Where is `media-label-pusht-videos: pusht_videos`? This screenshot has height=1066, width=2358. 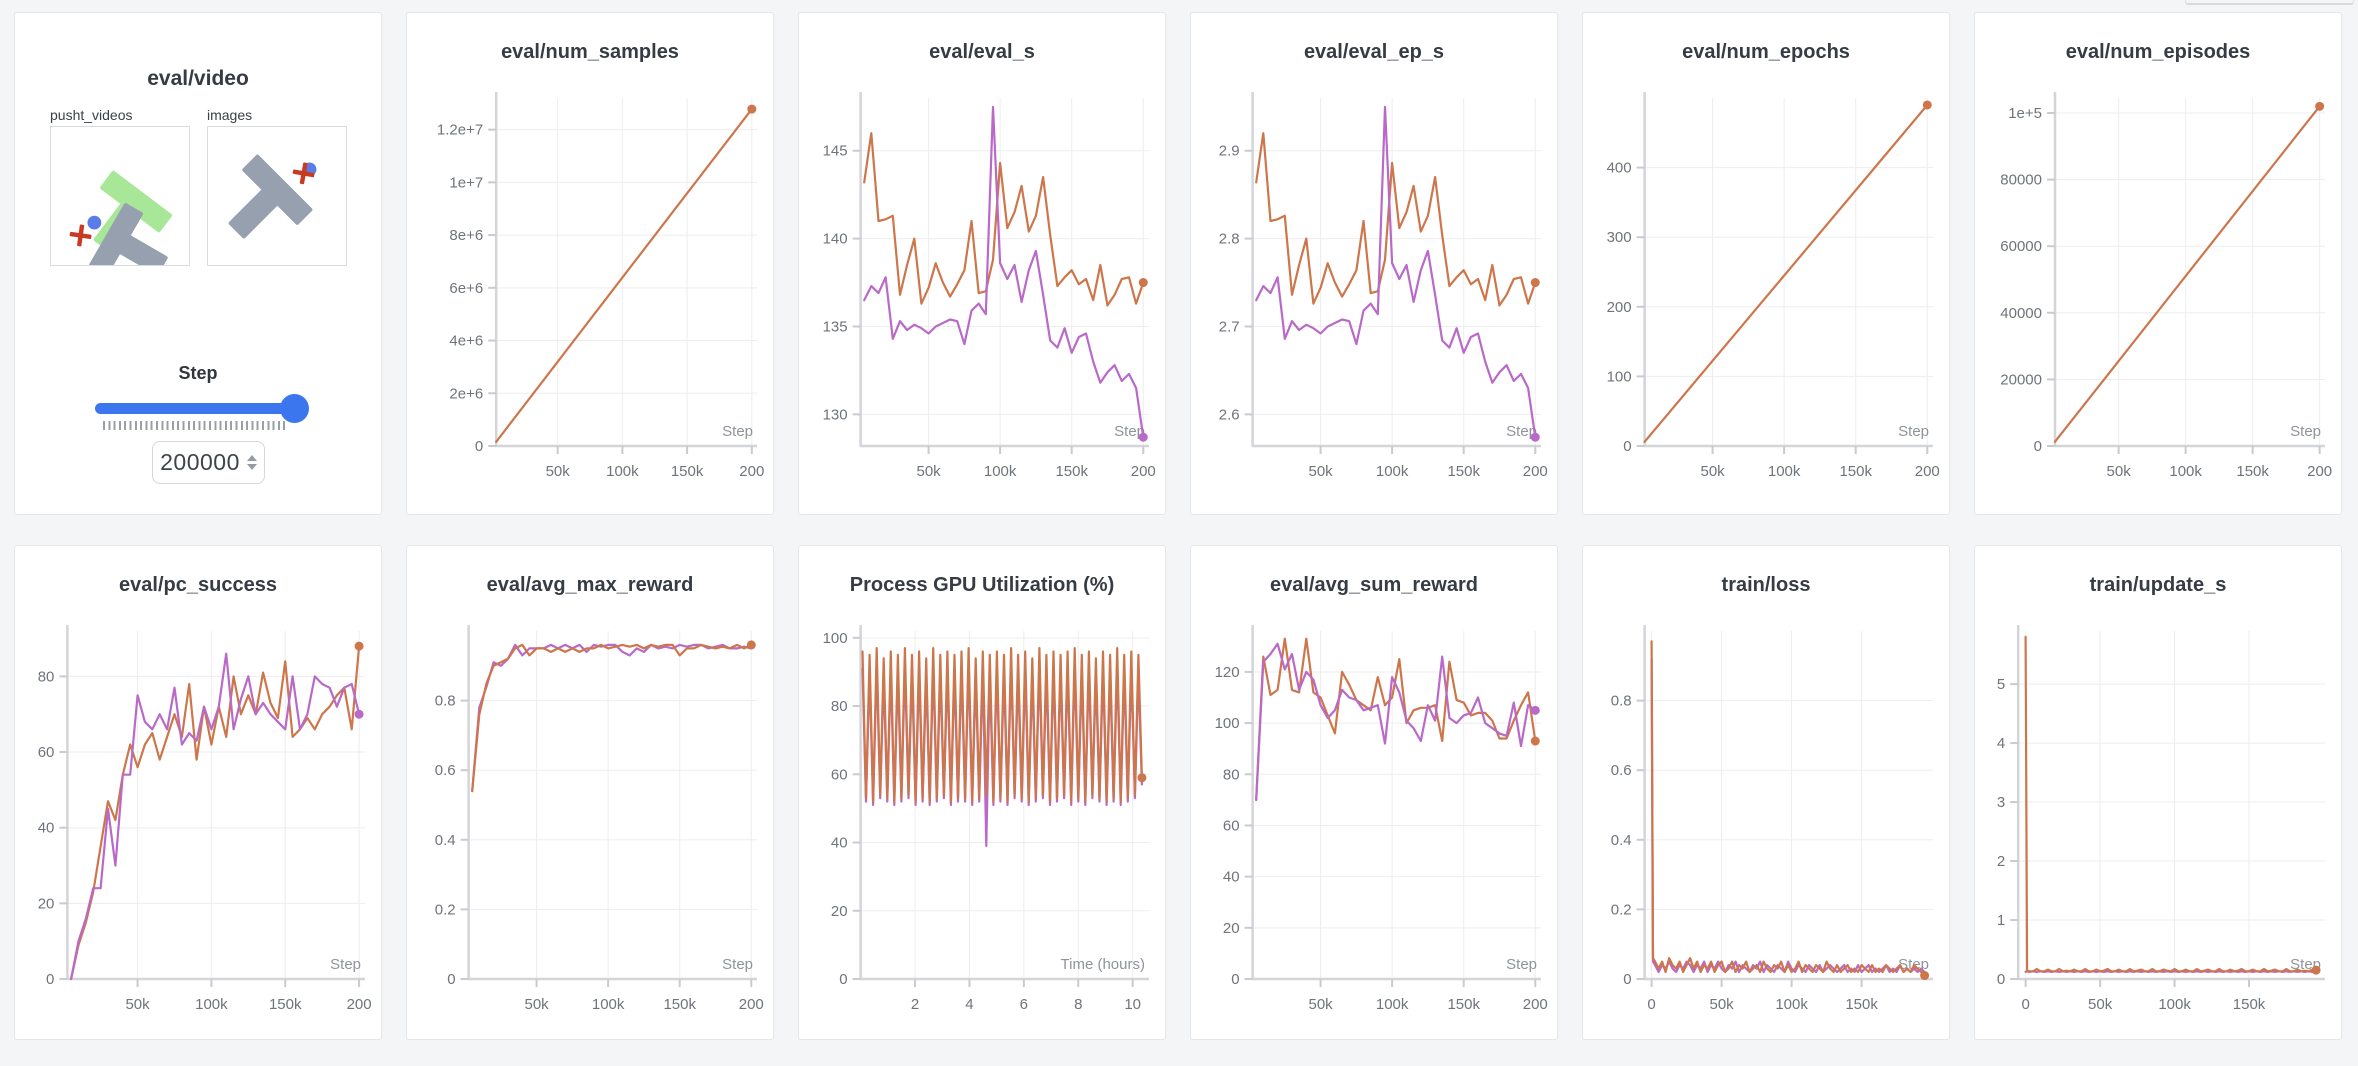
media-label-pusht-videos: pusht_videos is located at coordinates (91, 115).